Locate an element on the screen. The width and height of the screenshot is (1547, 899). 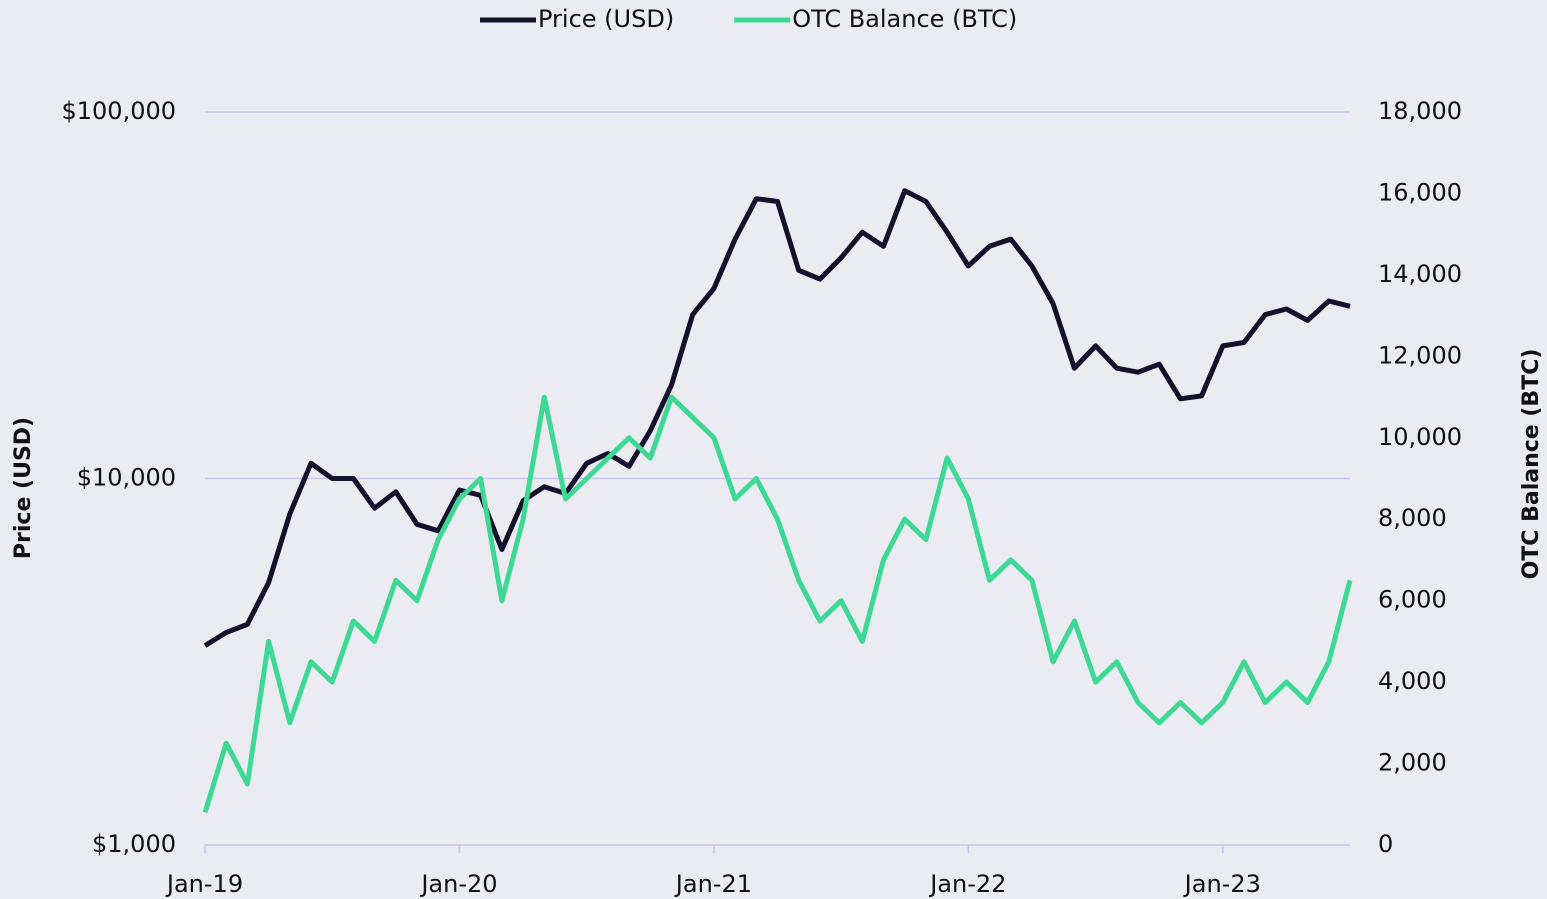
y2-tick-label: 18,000 is located at coordinates (1420, 111).